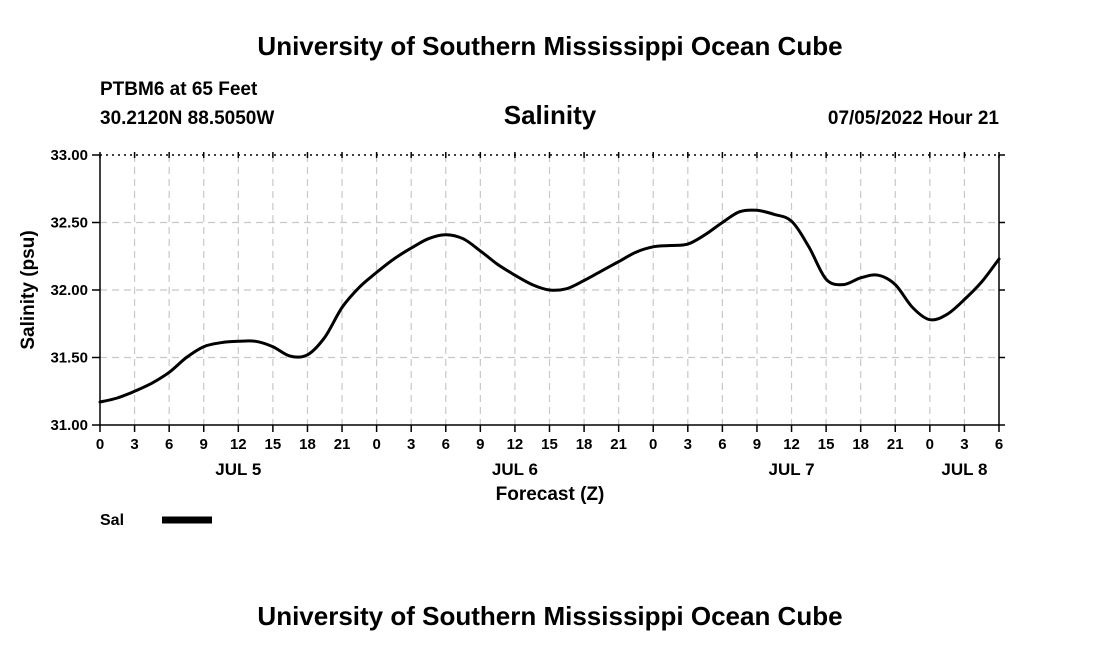 The image size is (1100, 650). Describe the element at coordinates (601, 469) in the screenshot. I see `date-labels: JUL 5 JUL 6 JUL 7 JUL 8` at that location.